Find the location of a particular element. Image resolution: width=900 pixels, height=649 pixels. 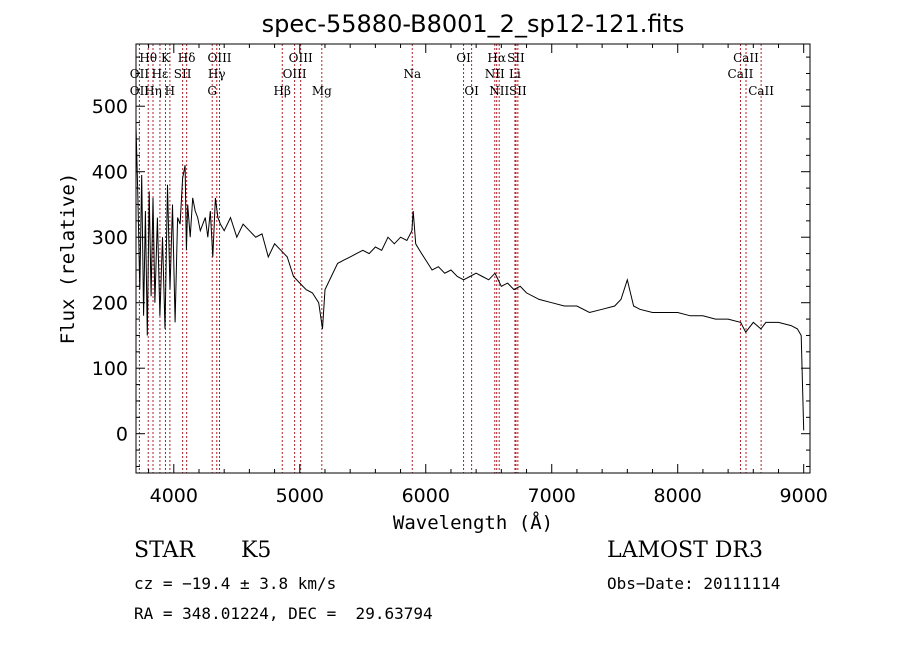

x-tick-label: 6000 is located at coordinates (426, 496).